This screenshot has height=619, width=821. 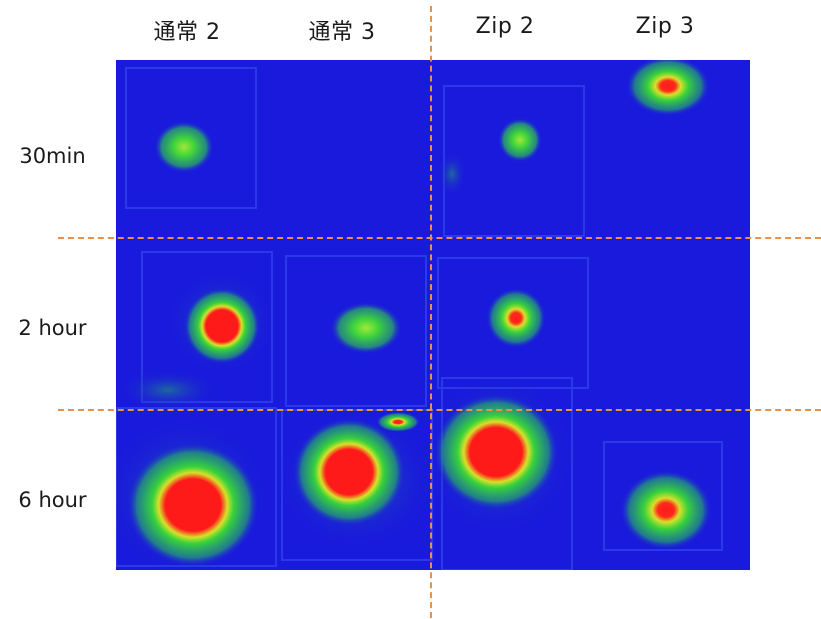 I want to click on column-header-zip-2: Zip 2, so click(x=505, y=26).